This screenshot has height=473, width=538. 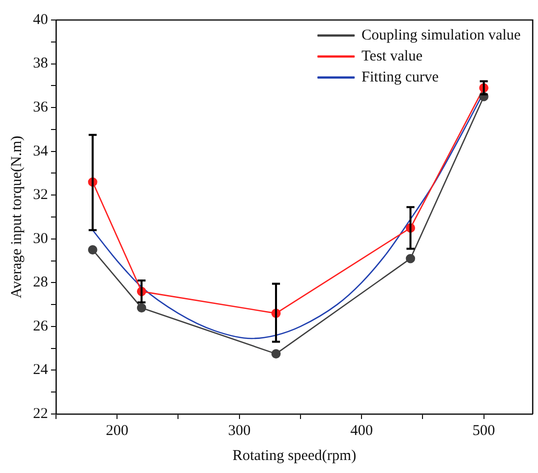 I want to click on legend-label: Test value, so click(x=392, y=56).